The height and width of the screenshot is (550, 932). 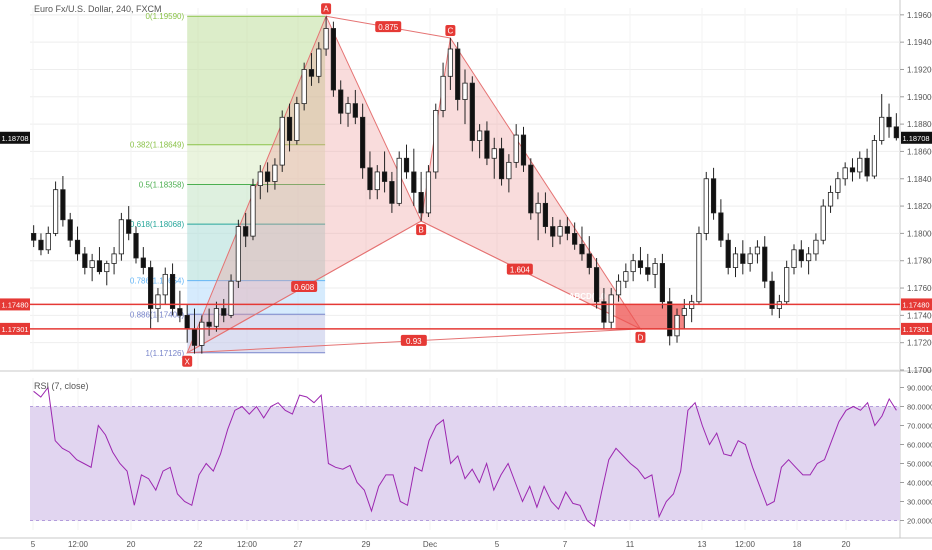 What do you see at coordinates (919, 206) in the screenshot?
I see `price-tick-label: 1.18200` at bounding box center [919, 206].